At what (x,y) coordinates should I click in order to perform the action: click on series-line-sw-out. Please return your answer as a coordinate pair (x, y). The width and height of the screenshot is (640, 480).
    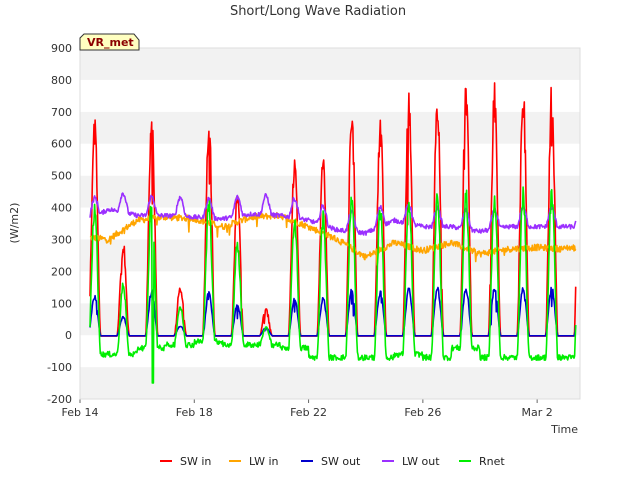
    Looking at the image, I should click on (333, 311).